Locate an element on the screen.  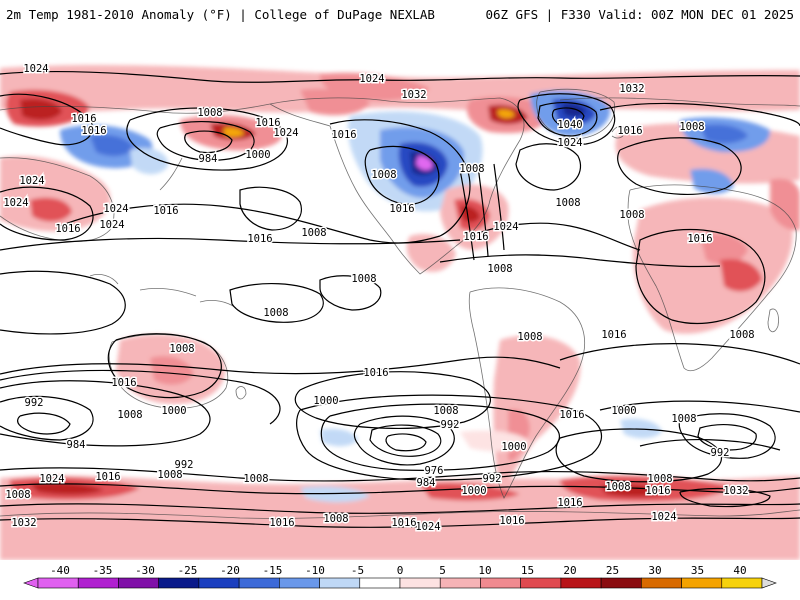
isobar-so-992-east is located at coordinates (710, 445).